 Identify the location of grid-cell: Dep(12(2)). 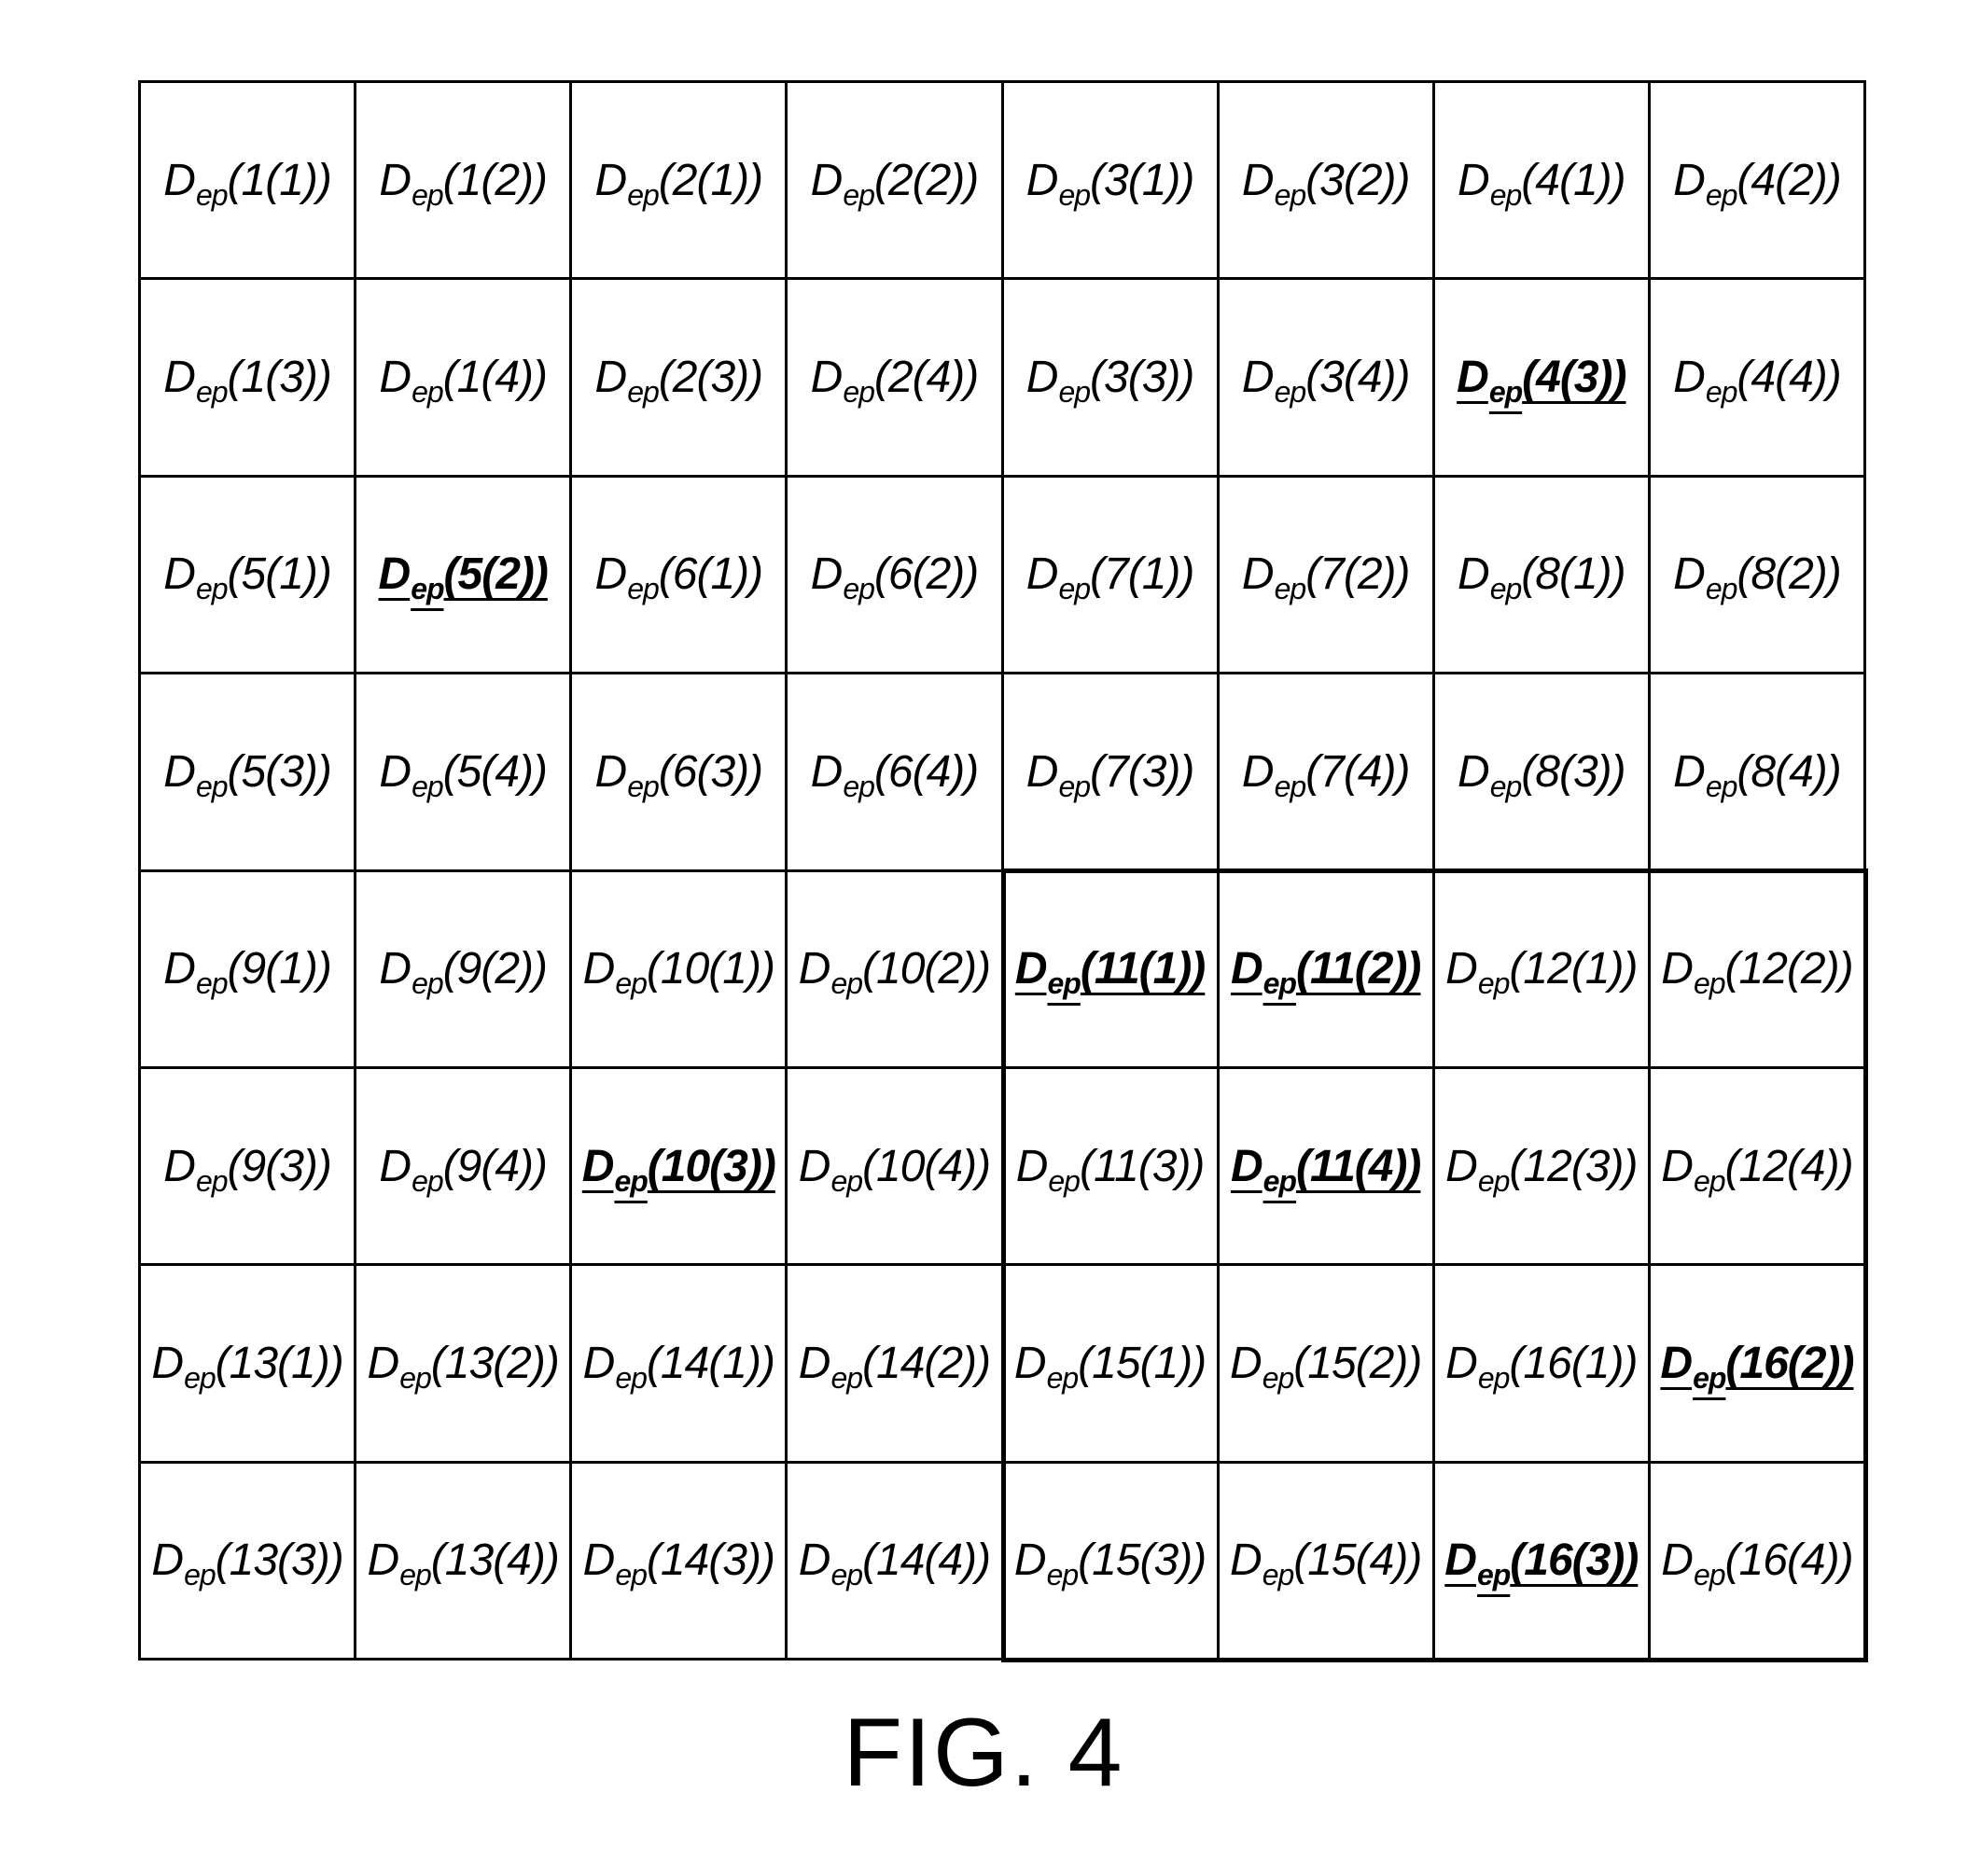
(1758, 971).